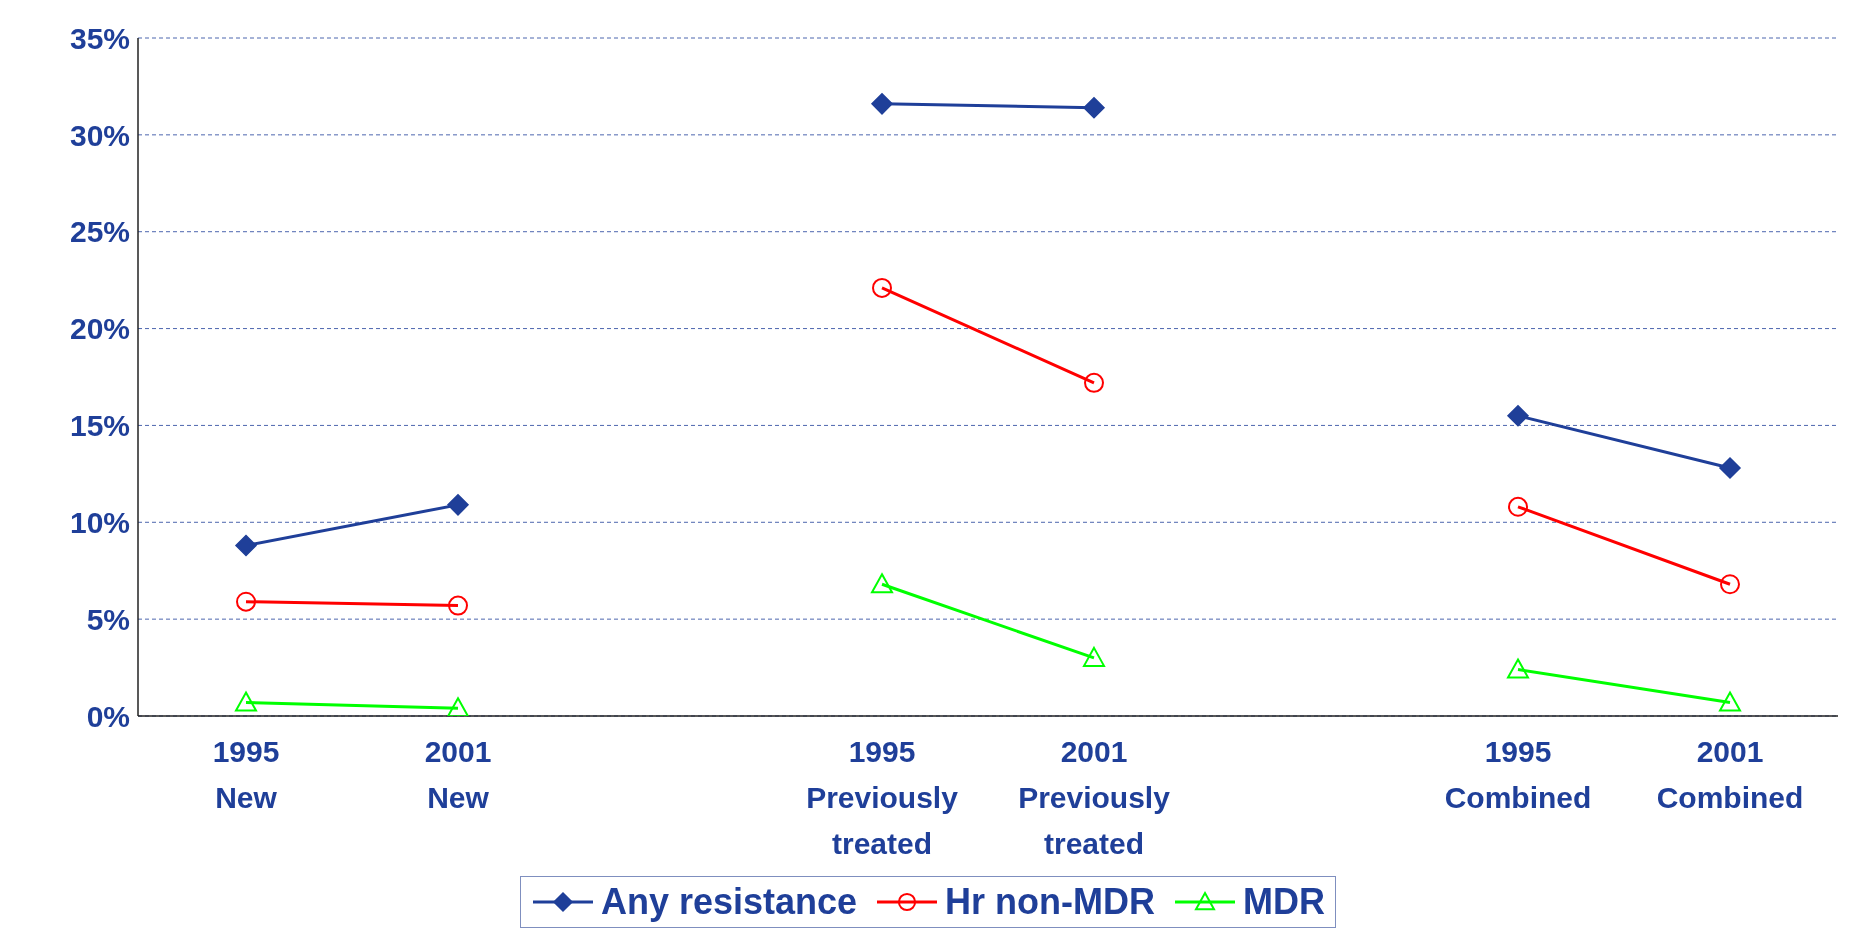 This screenshot has width=1860, height=945. Describe the element at coordinates (458, 774) in the screenshot. I see `x-tick-label: 2001 New` at that location.